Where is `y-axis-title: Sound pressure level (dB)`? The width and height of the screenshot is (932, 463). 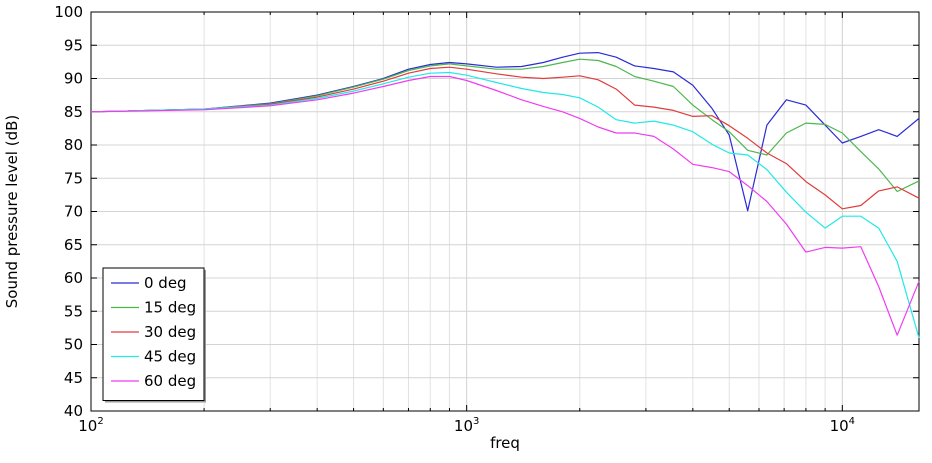 y-axis-title: Sound pressure level (dB) is located at coordinates (12, 212).